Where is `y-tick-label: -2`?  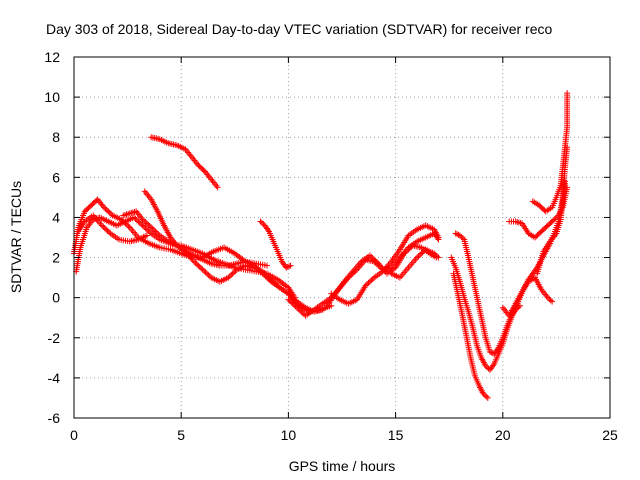
y-tick-label: -2 is located at coordinates (54, 338).